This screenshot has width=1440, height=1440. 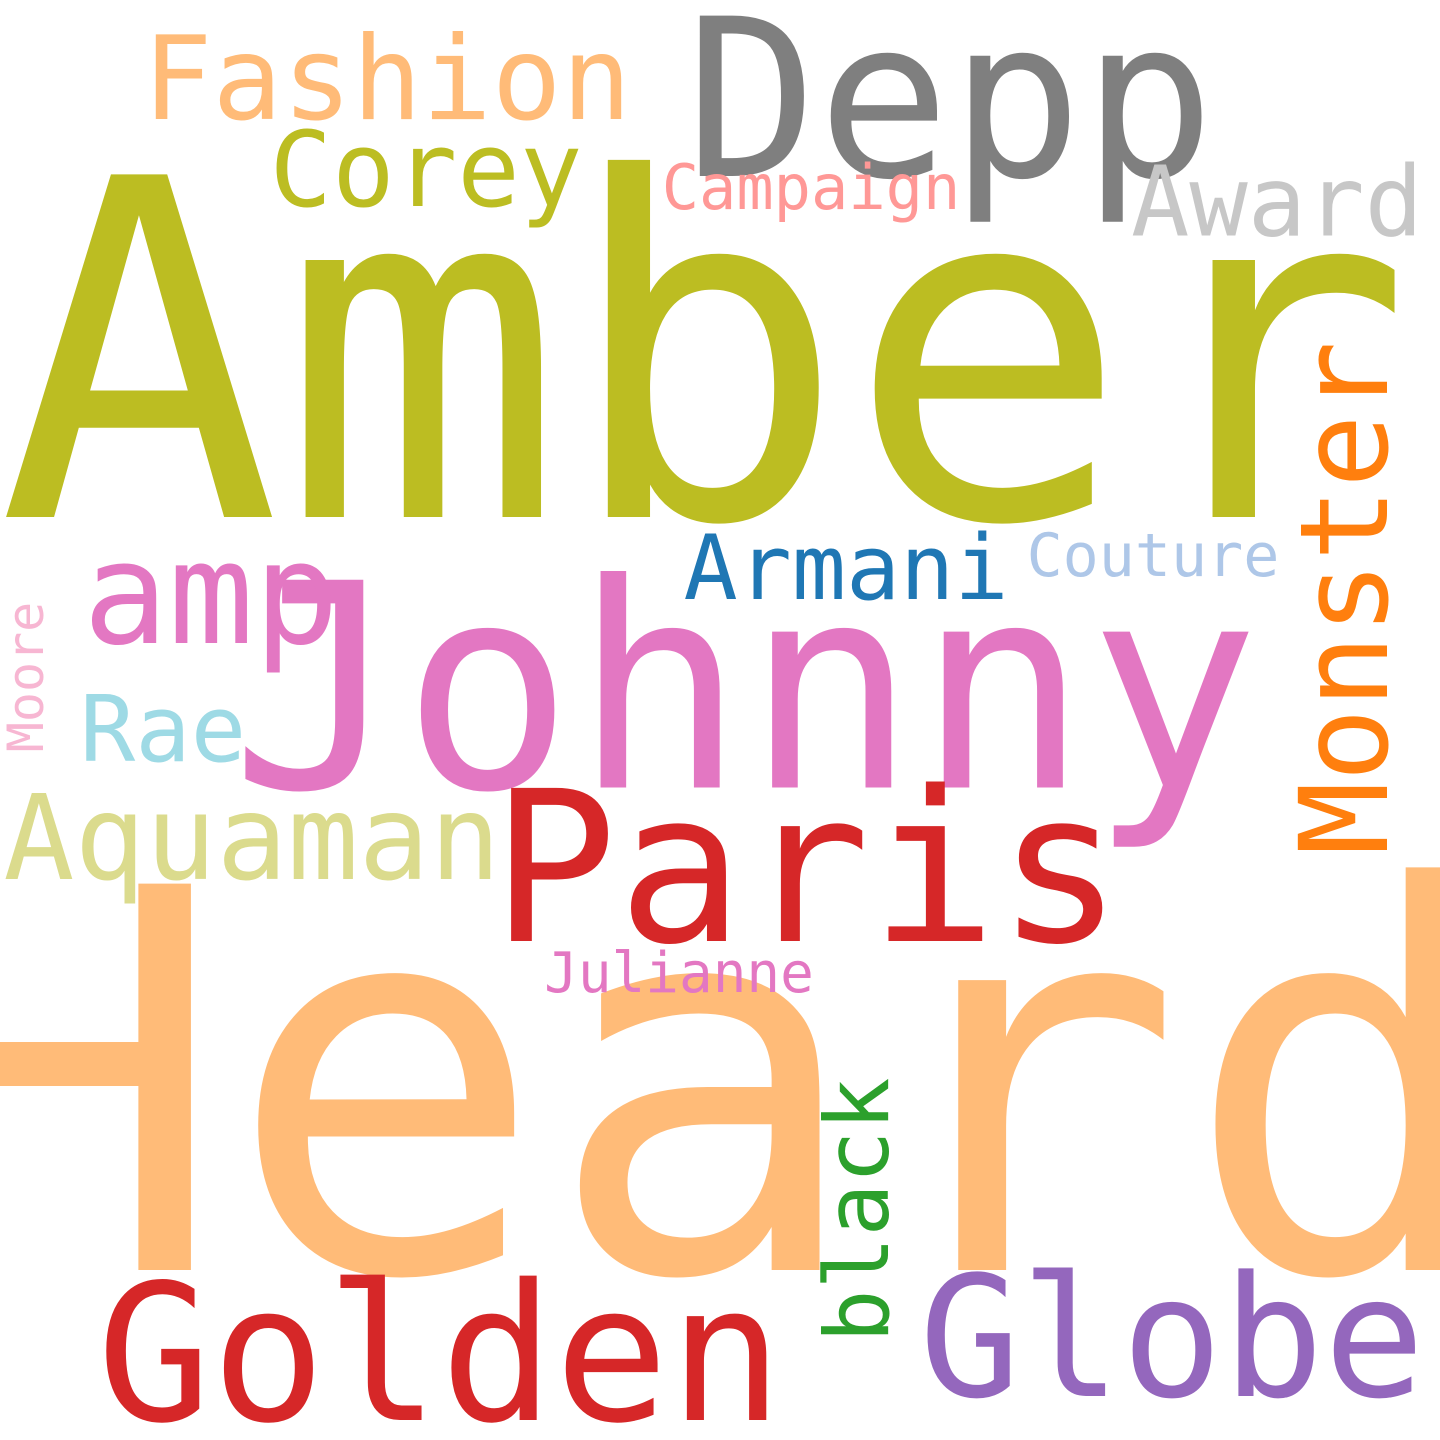 What do you see at coordinates (387, 79) in the screenshot?
I see `word-fashion: Fashion` at bounding box center [387, 79].